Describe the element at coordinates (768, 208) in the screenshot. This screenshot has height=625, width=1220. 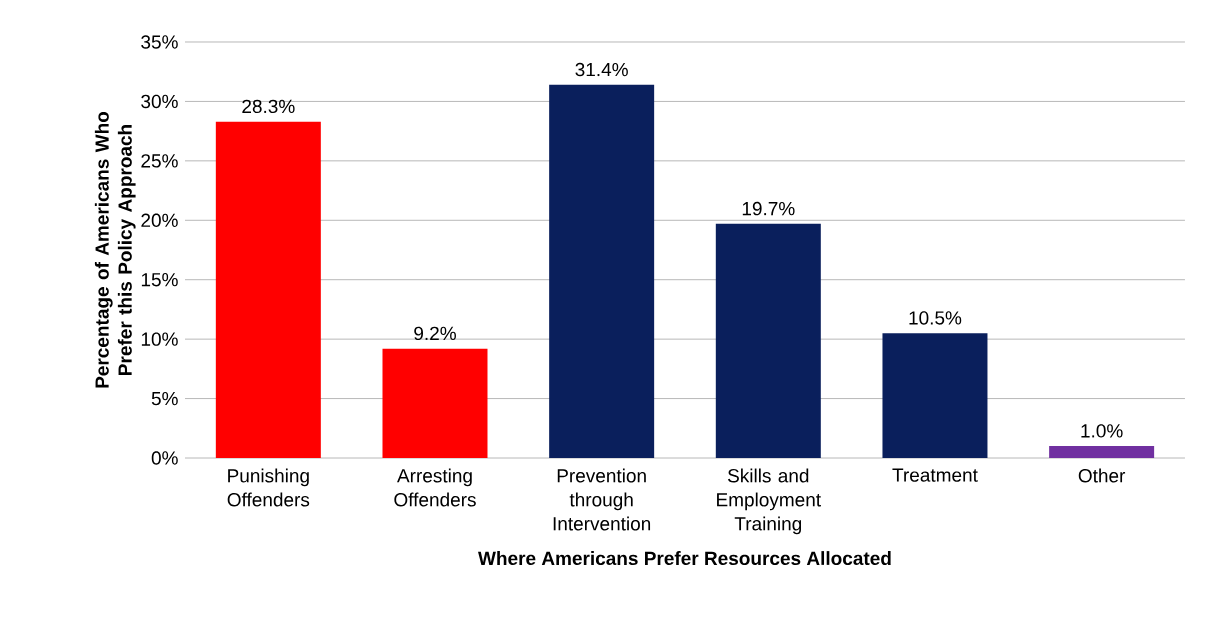
I see `data-label: 19.7%` at that location.